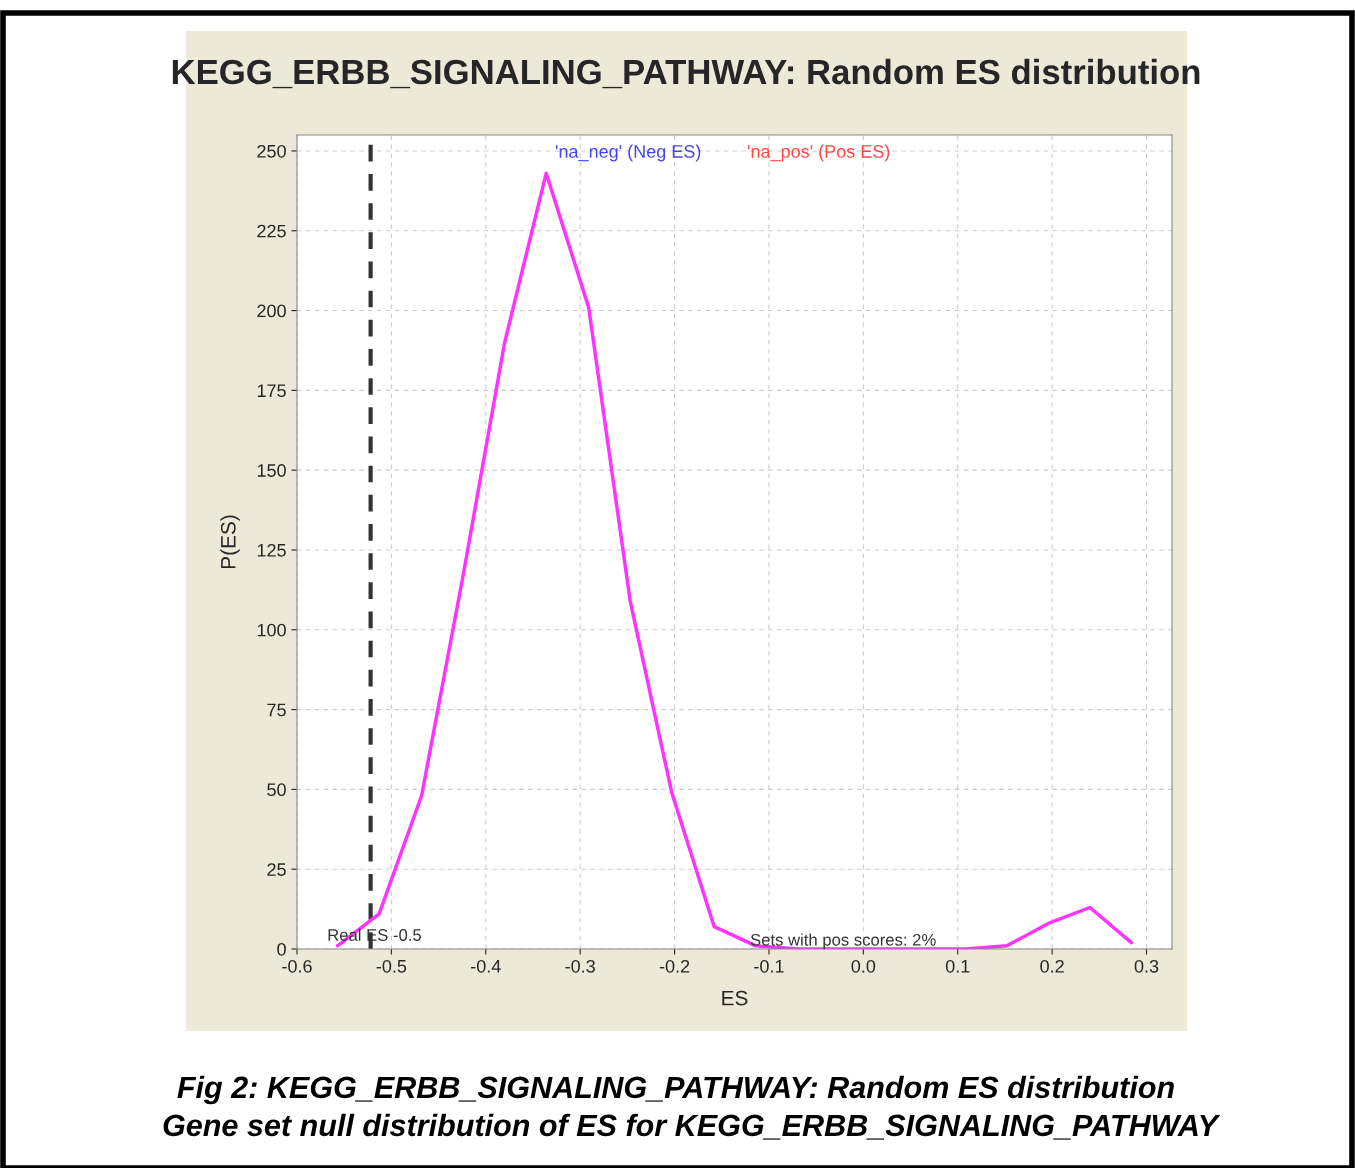 The image size is (1355, 1168). Describe the element at coordinates (686, 73) in the screenshot. I see `chart-title: KEGG_ERBB_SIGNALING_PATHWAY: Random ES distribution` at that location.